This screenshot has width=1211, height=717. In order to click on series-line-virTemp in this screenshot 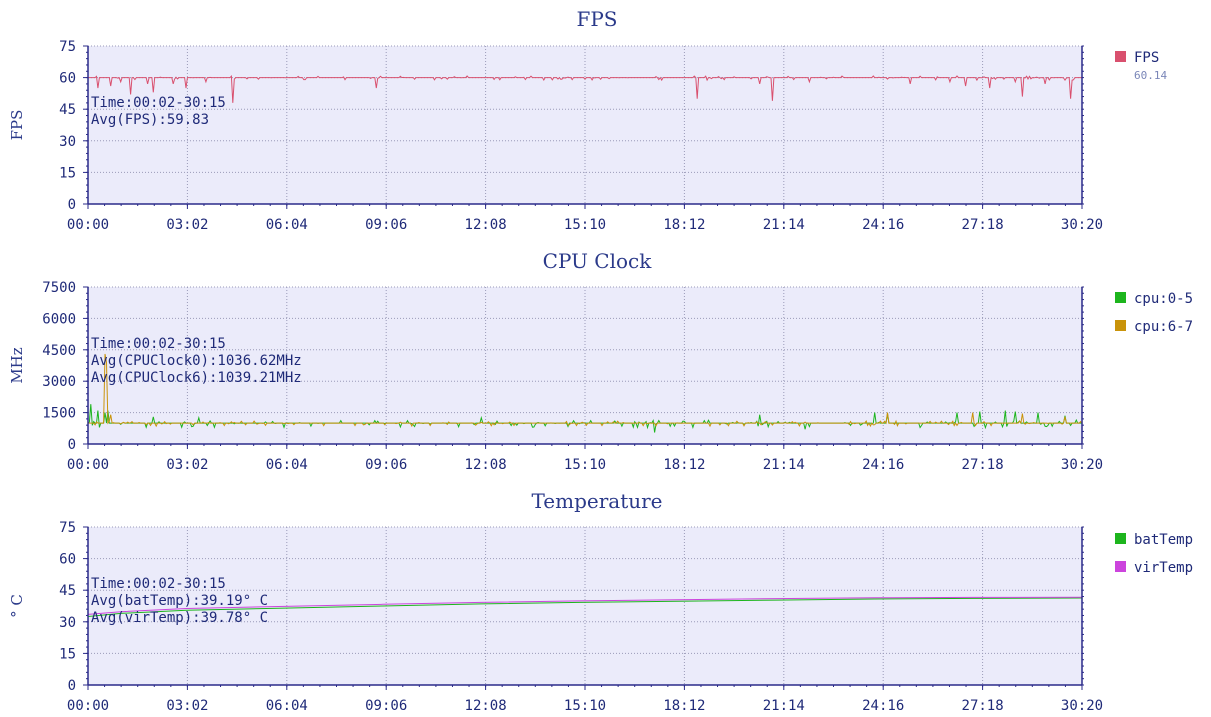, I will do `click(584, 605)`.